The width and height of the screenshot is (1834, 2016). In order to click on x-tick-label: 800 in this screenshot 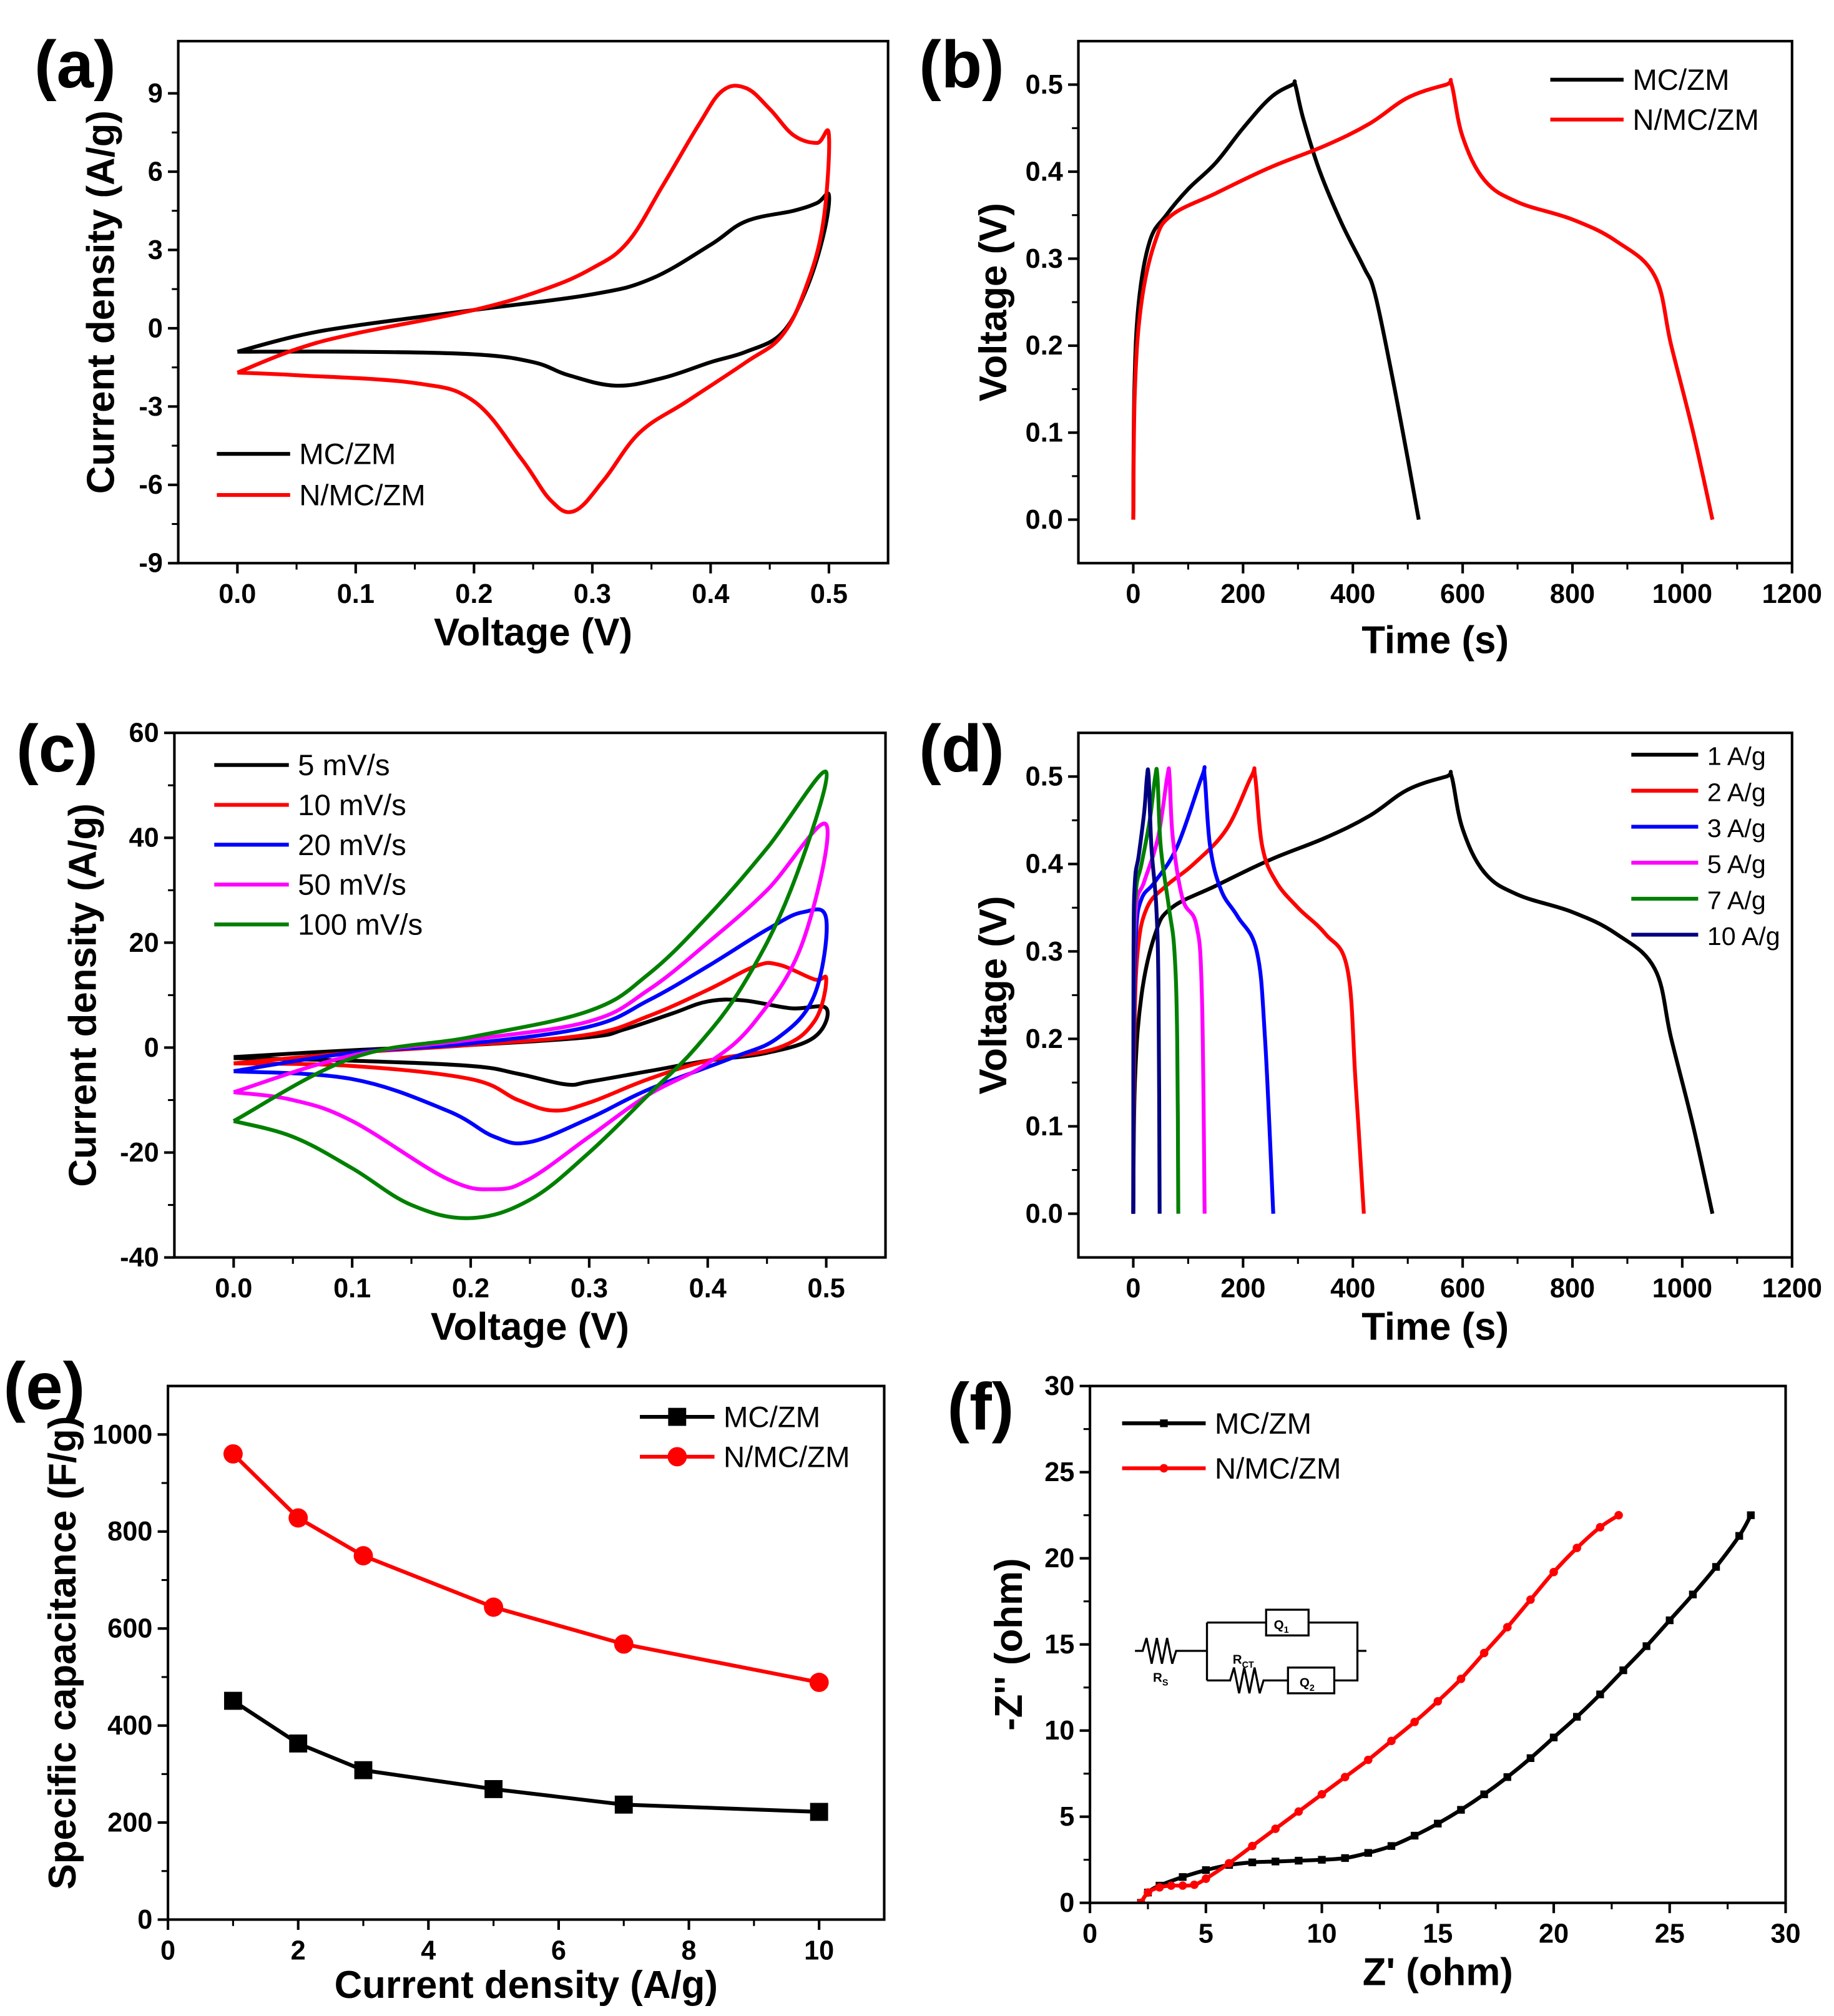, I will do `click(1573, 594)`.